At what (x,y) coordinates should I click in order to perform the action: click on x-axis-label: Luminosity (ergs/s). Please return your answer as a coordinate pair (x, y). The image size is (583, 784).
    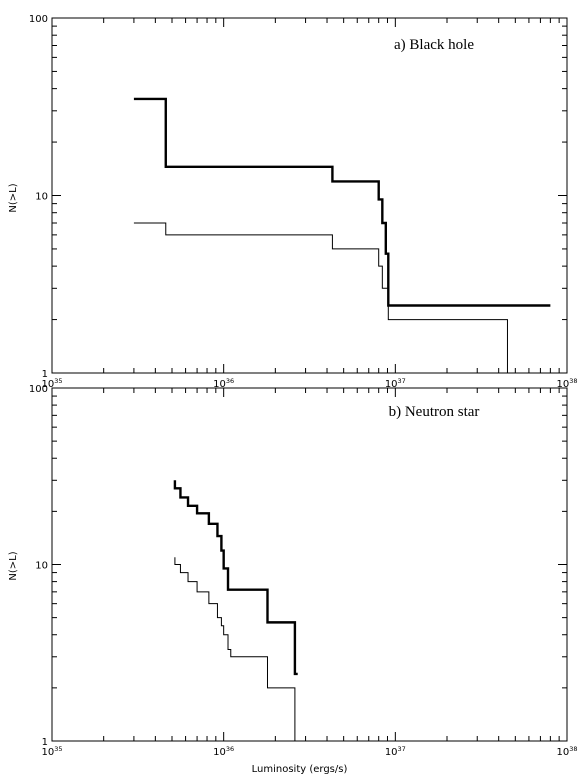
    Looking at the image, I should click on (300, 769).